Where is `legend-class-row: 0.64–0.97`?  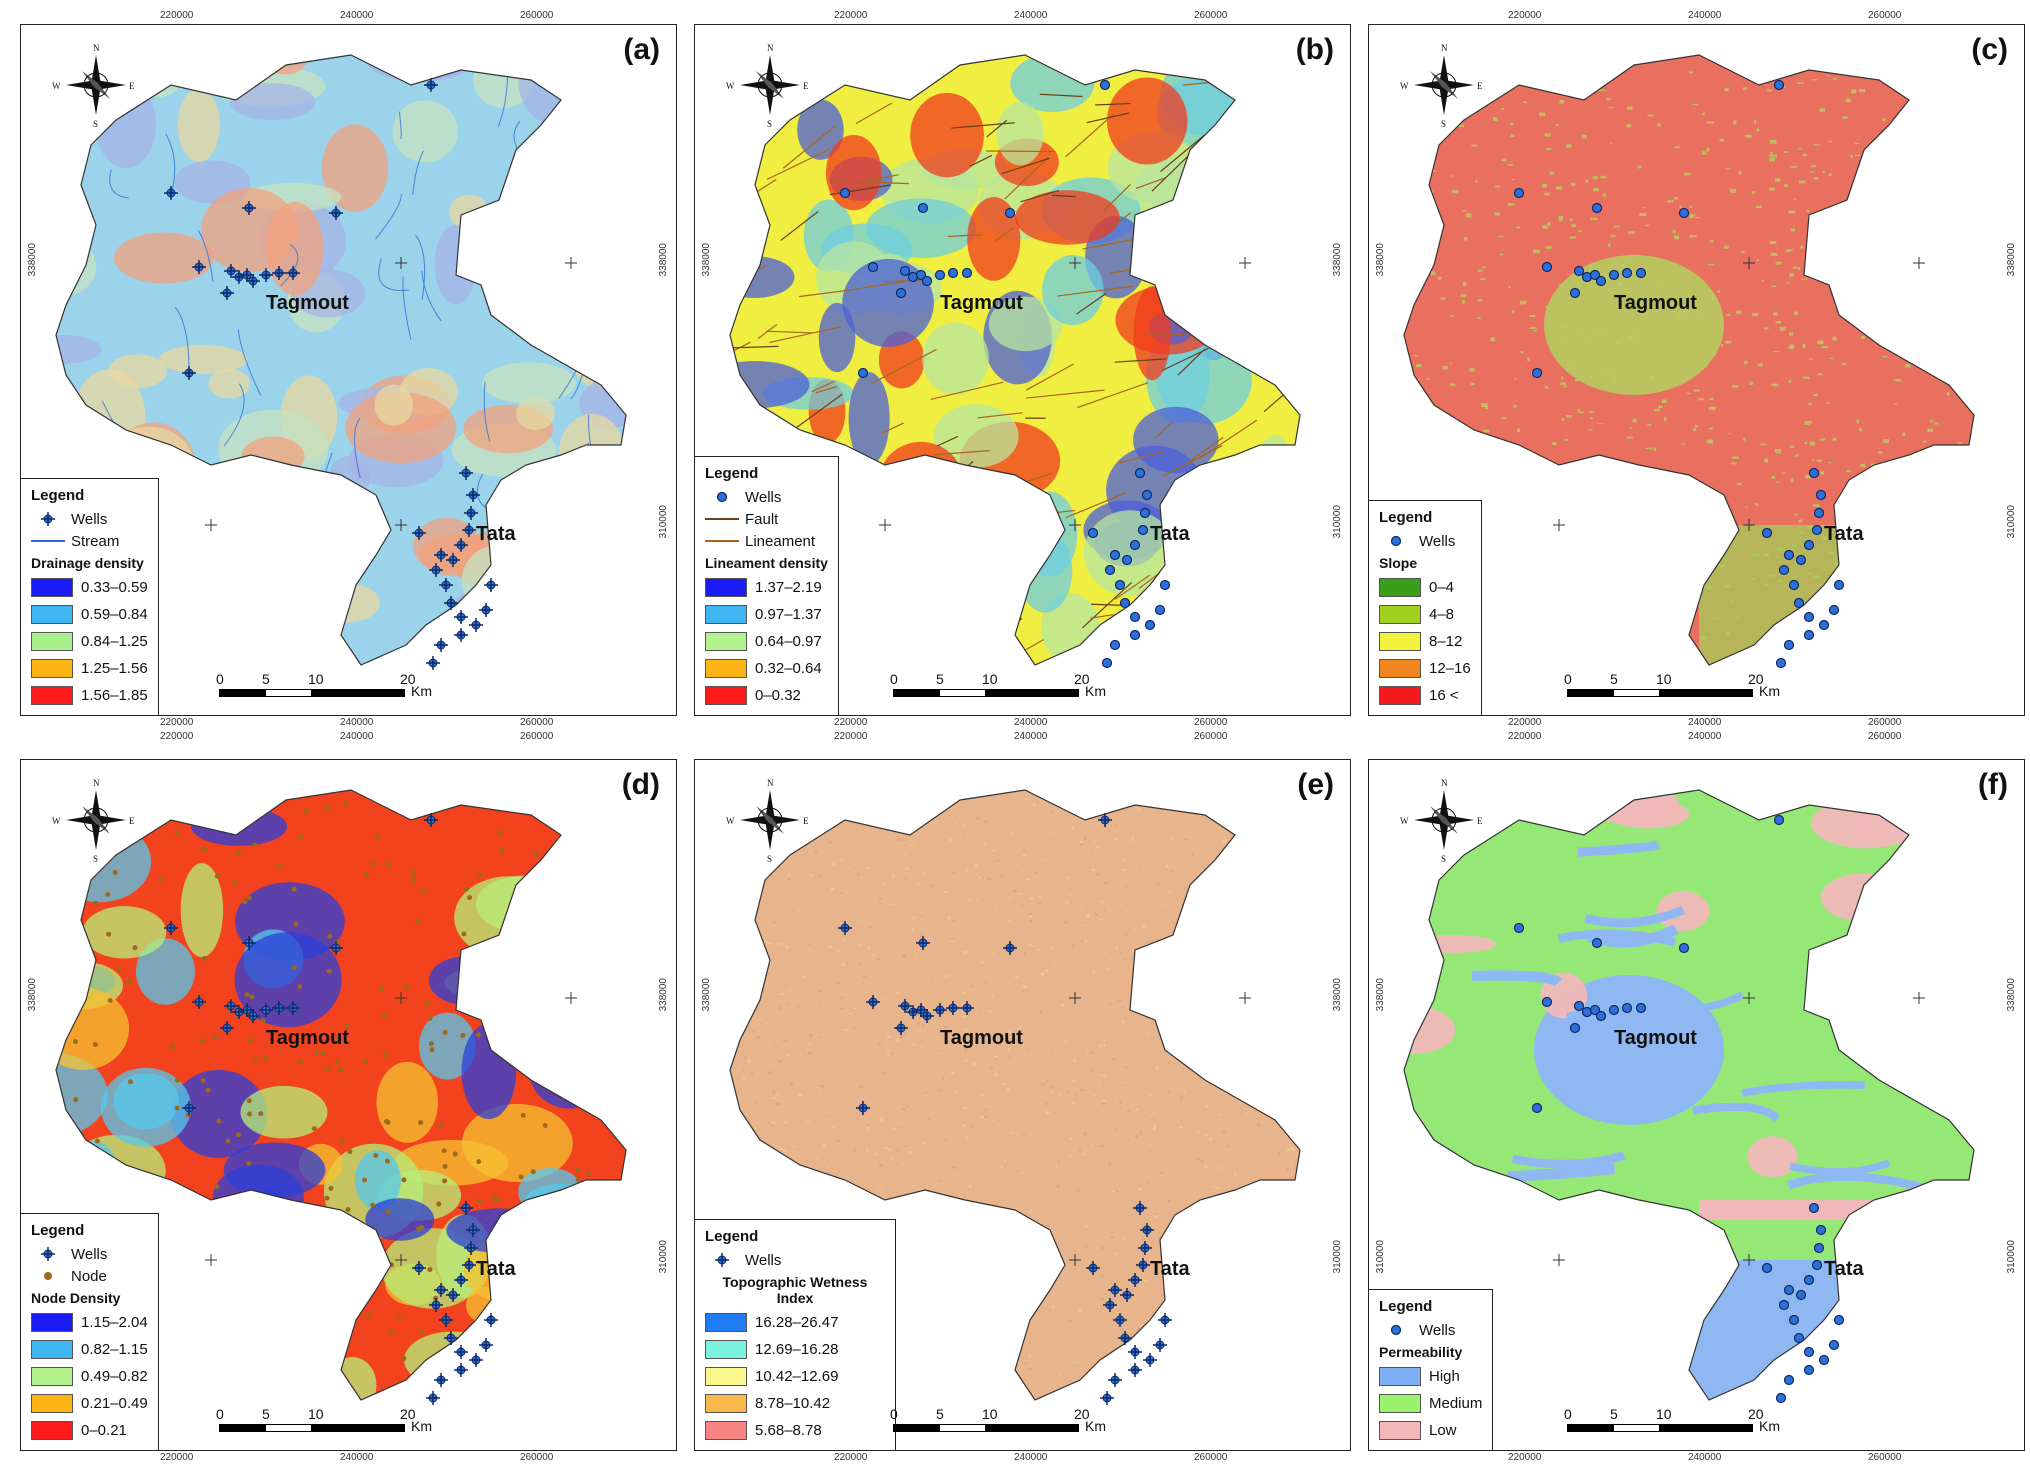 legend-class-row: 0.64–0.97 is located at coordinates (766, 641).